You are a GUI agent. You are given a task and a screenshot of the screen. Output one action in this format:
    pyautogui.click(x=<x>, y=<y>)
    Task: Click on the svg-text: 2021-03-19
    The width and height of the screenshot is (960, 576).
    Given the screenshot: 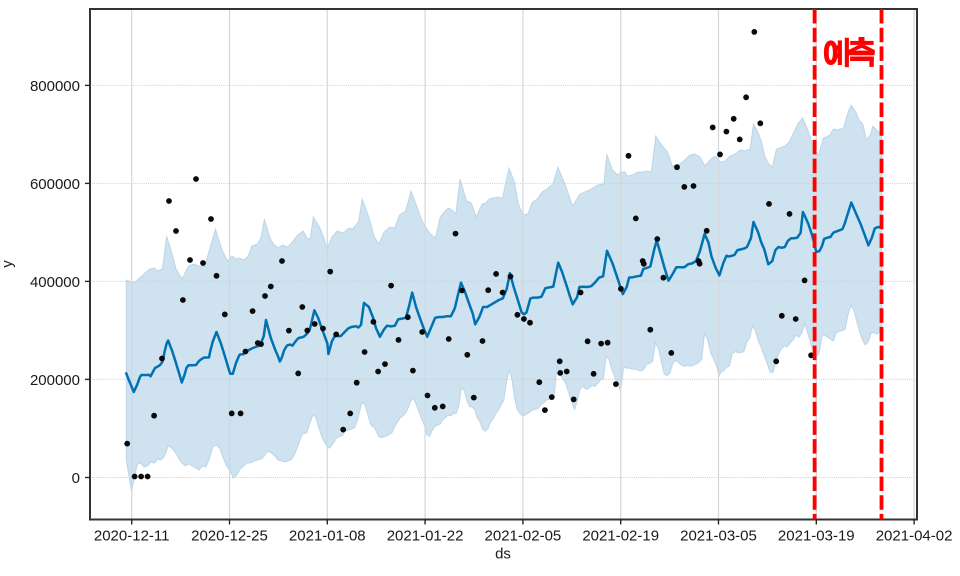 What is the action you would take?
    pyautogui.click(x=816, y=536)
    